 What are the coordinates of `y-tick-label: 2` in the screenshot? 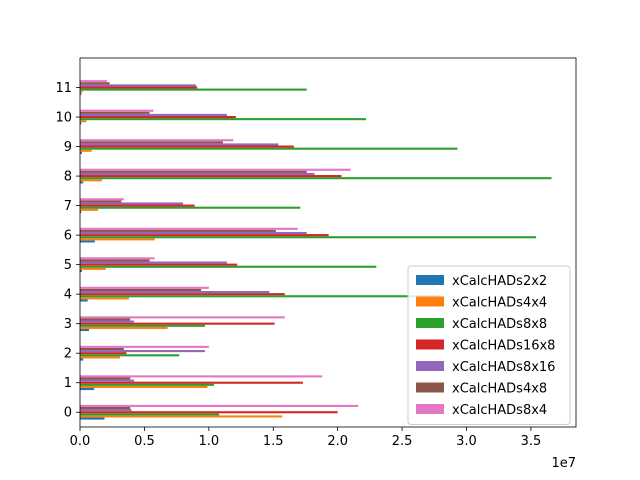 It's located at (68, 354).